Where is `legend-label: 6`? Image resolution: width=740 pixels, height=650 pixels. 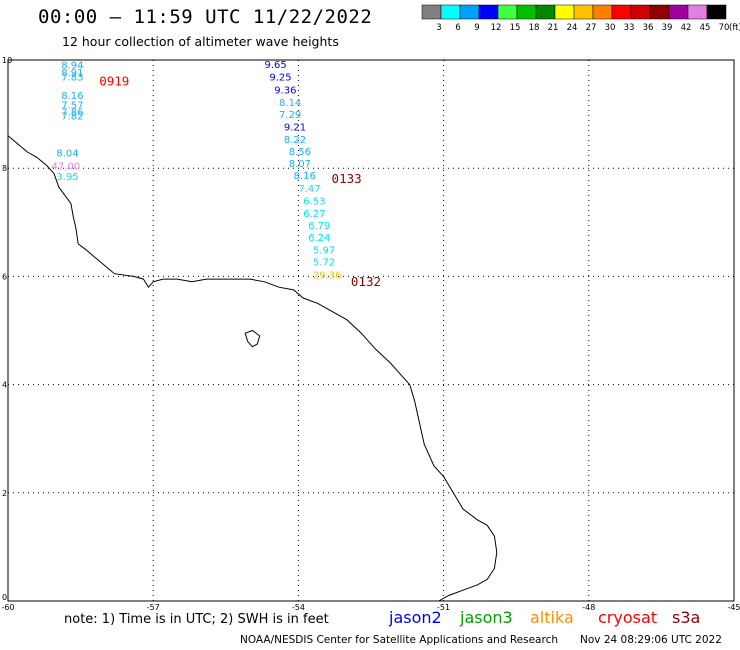
legend-label: 6 is located at coordinates (457, 28).